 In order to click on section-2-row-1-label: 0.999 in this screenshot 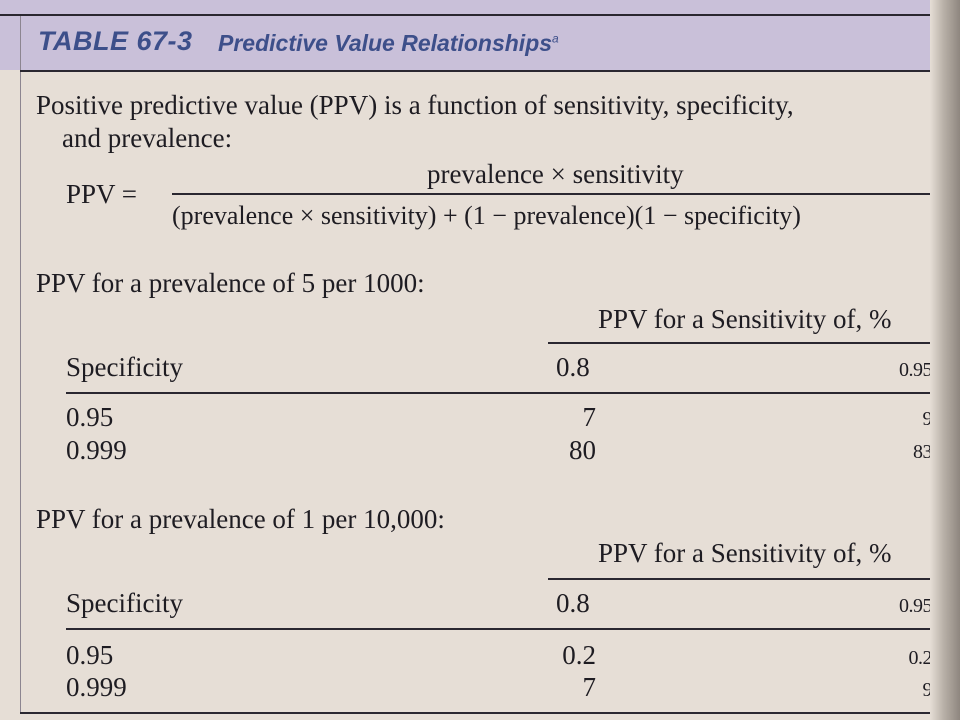, I will do `click(96, 687)`.